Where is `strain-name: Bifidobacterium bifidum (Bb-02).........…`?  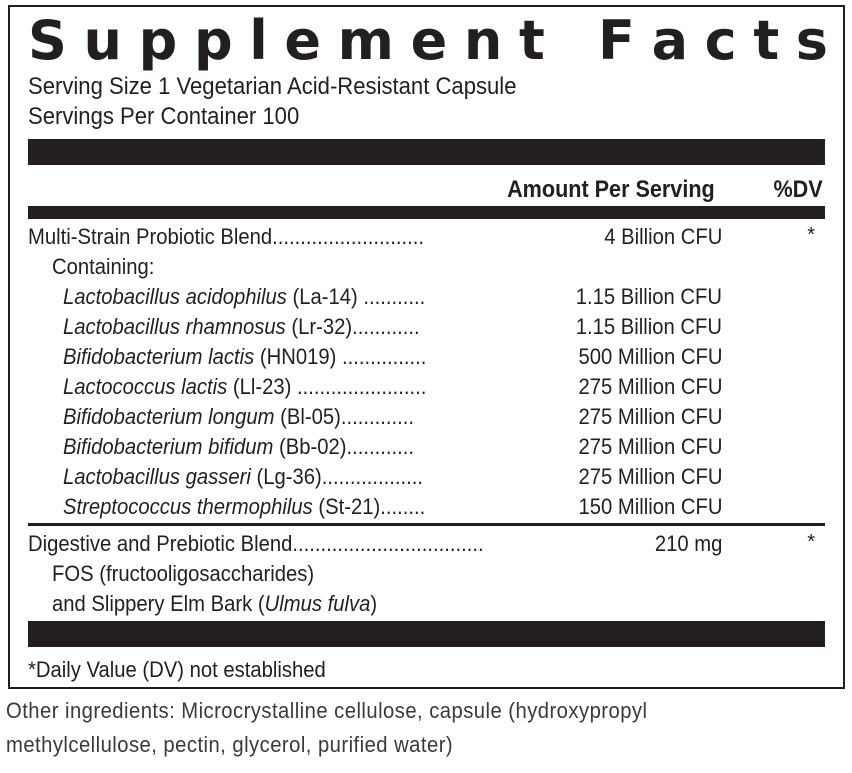
strain-name: Bifidobacterium bifidum (Bb-02).........… is located at coordinates (238, 446).